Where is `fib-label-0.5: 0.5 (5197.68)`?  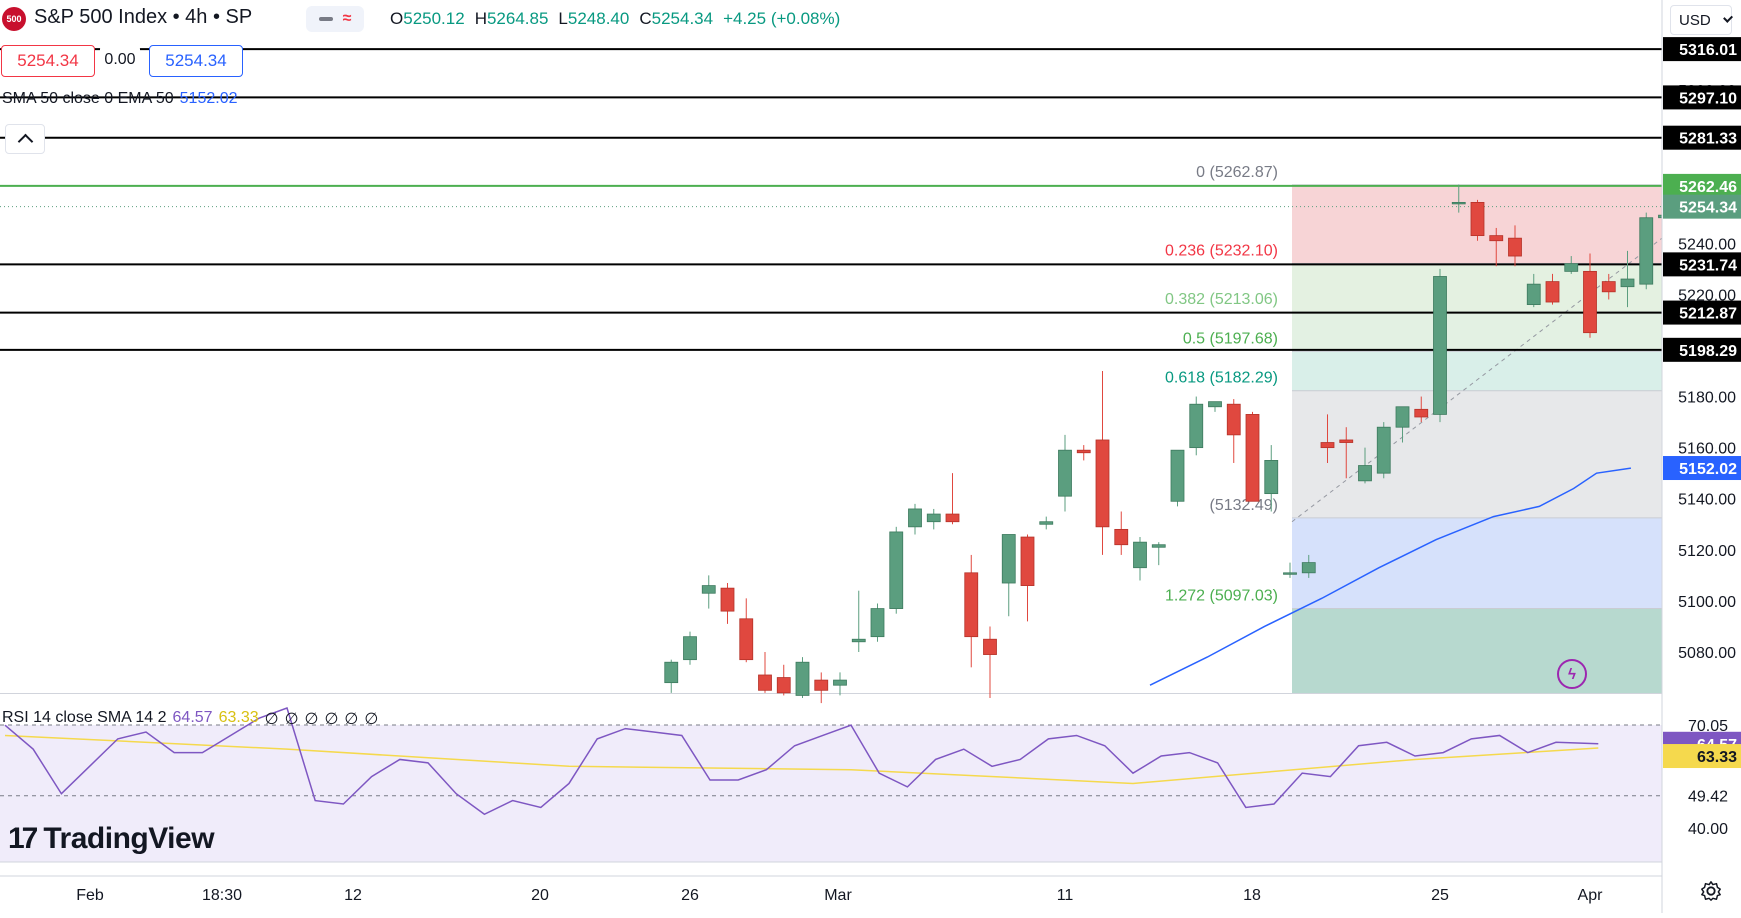
fib-label-0.5: 0.5 (5197.68) is located at coordinates (1230, 338).